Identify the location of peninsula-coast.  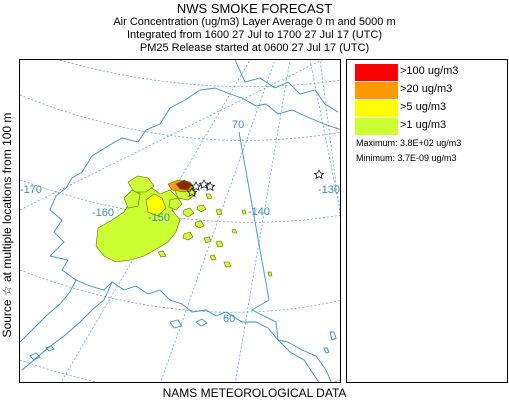
(67, 326).